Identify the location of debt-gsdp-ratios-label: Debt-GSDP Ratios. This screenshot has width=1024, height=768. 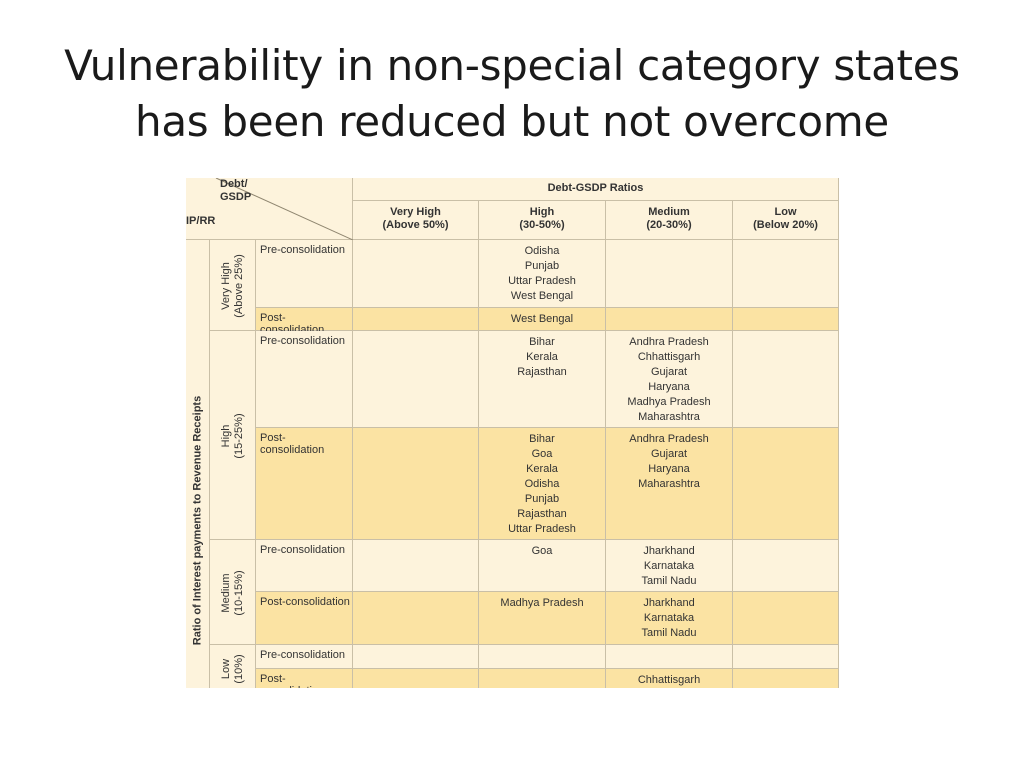
(595, 188).